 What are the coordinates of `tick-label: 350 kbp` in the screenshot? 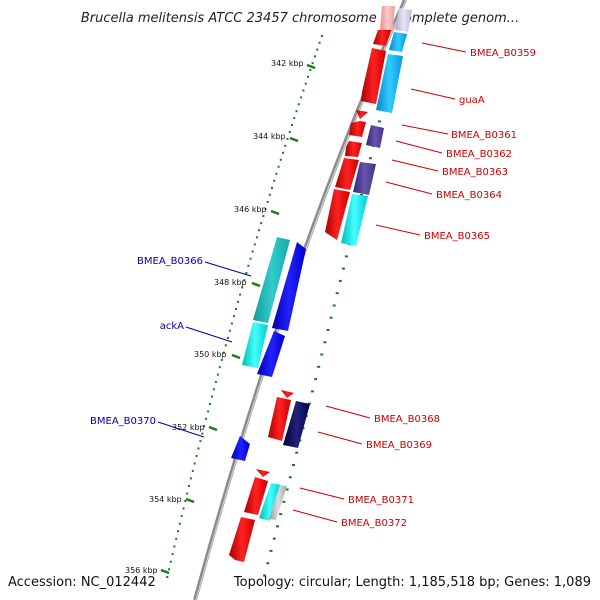 It's located at (210, 354).